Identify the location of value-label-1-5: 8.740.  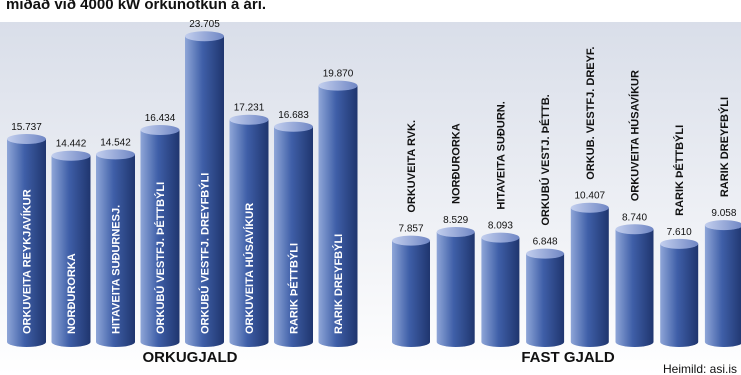
(634, 217).